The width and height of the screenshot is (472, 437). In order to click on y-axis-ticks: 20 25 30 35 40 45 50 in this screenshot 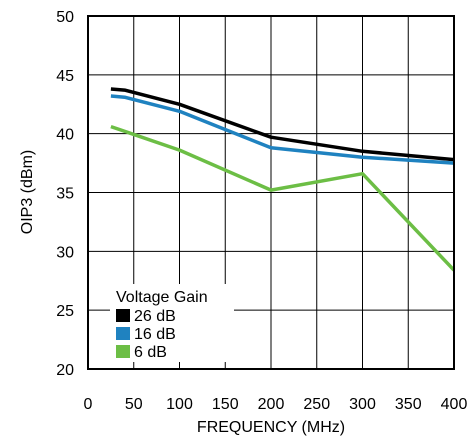, I will do `click(65, 194)`.